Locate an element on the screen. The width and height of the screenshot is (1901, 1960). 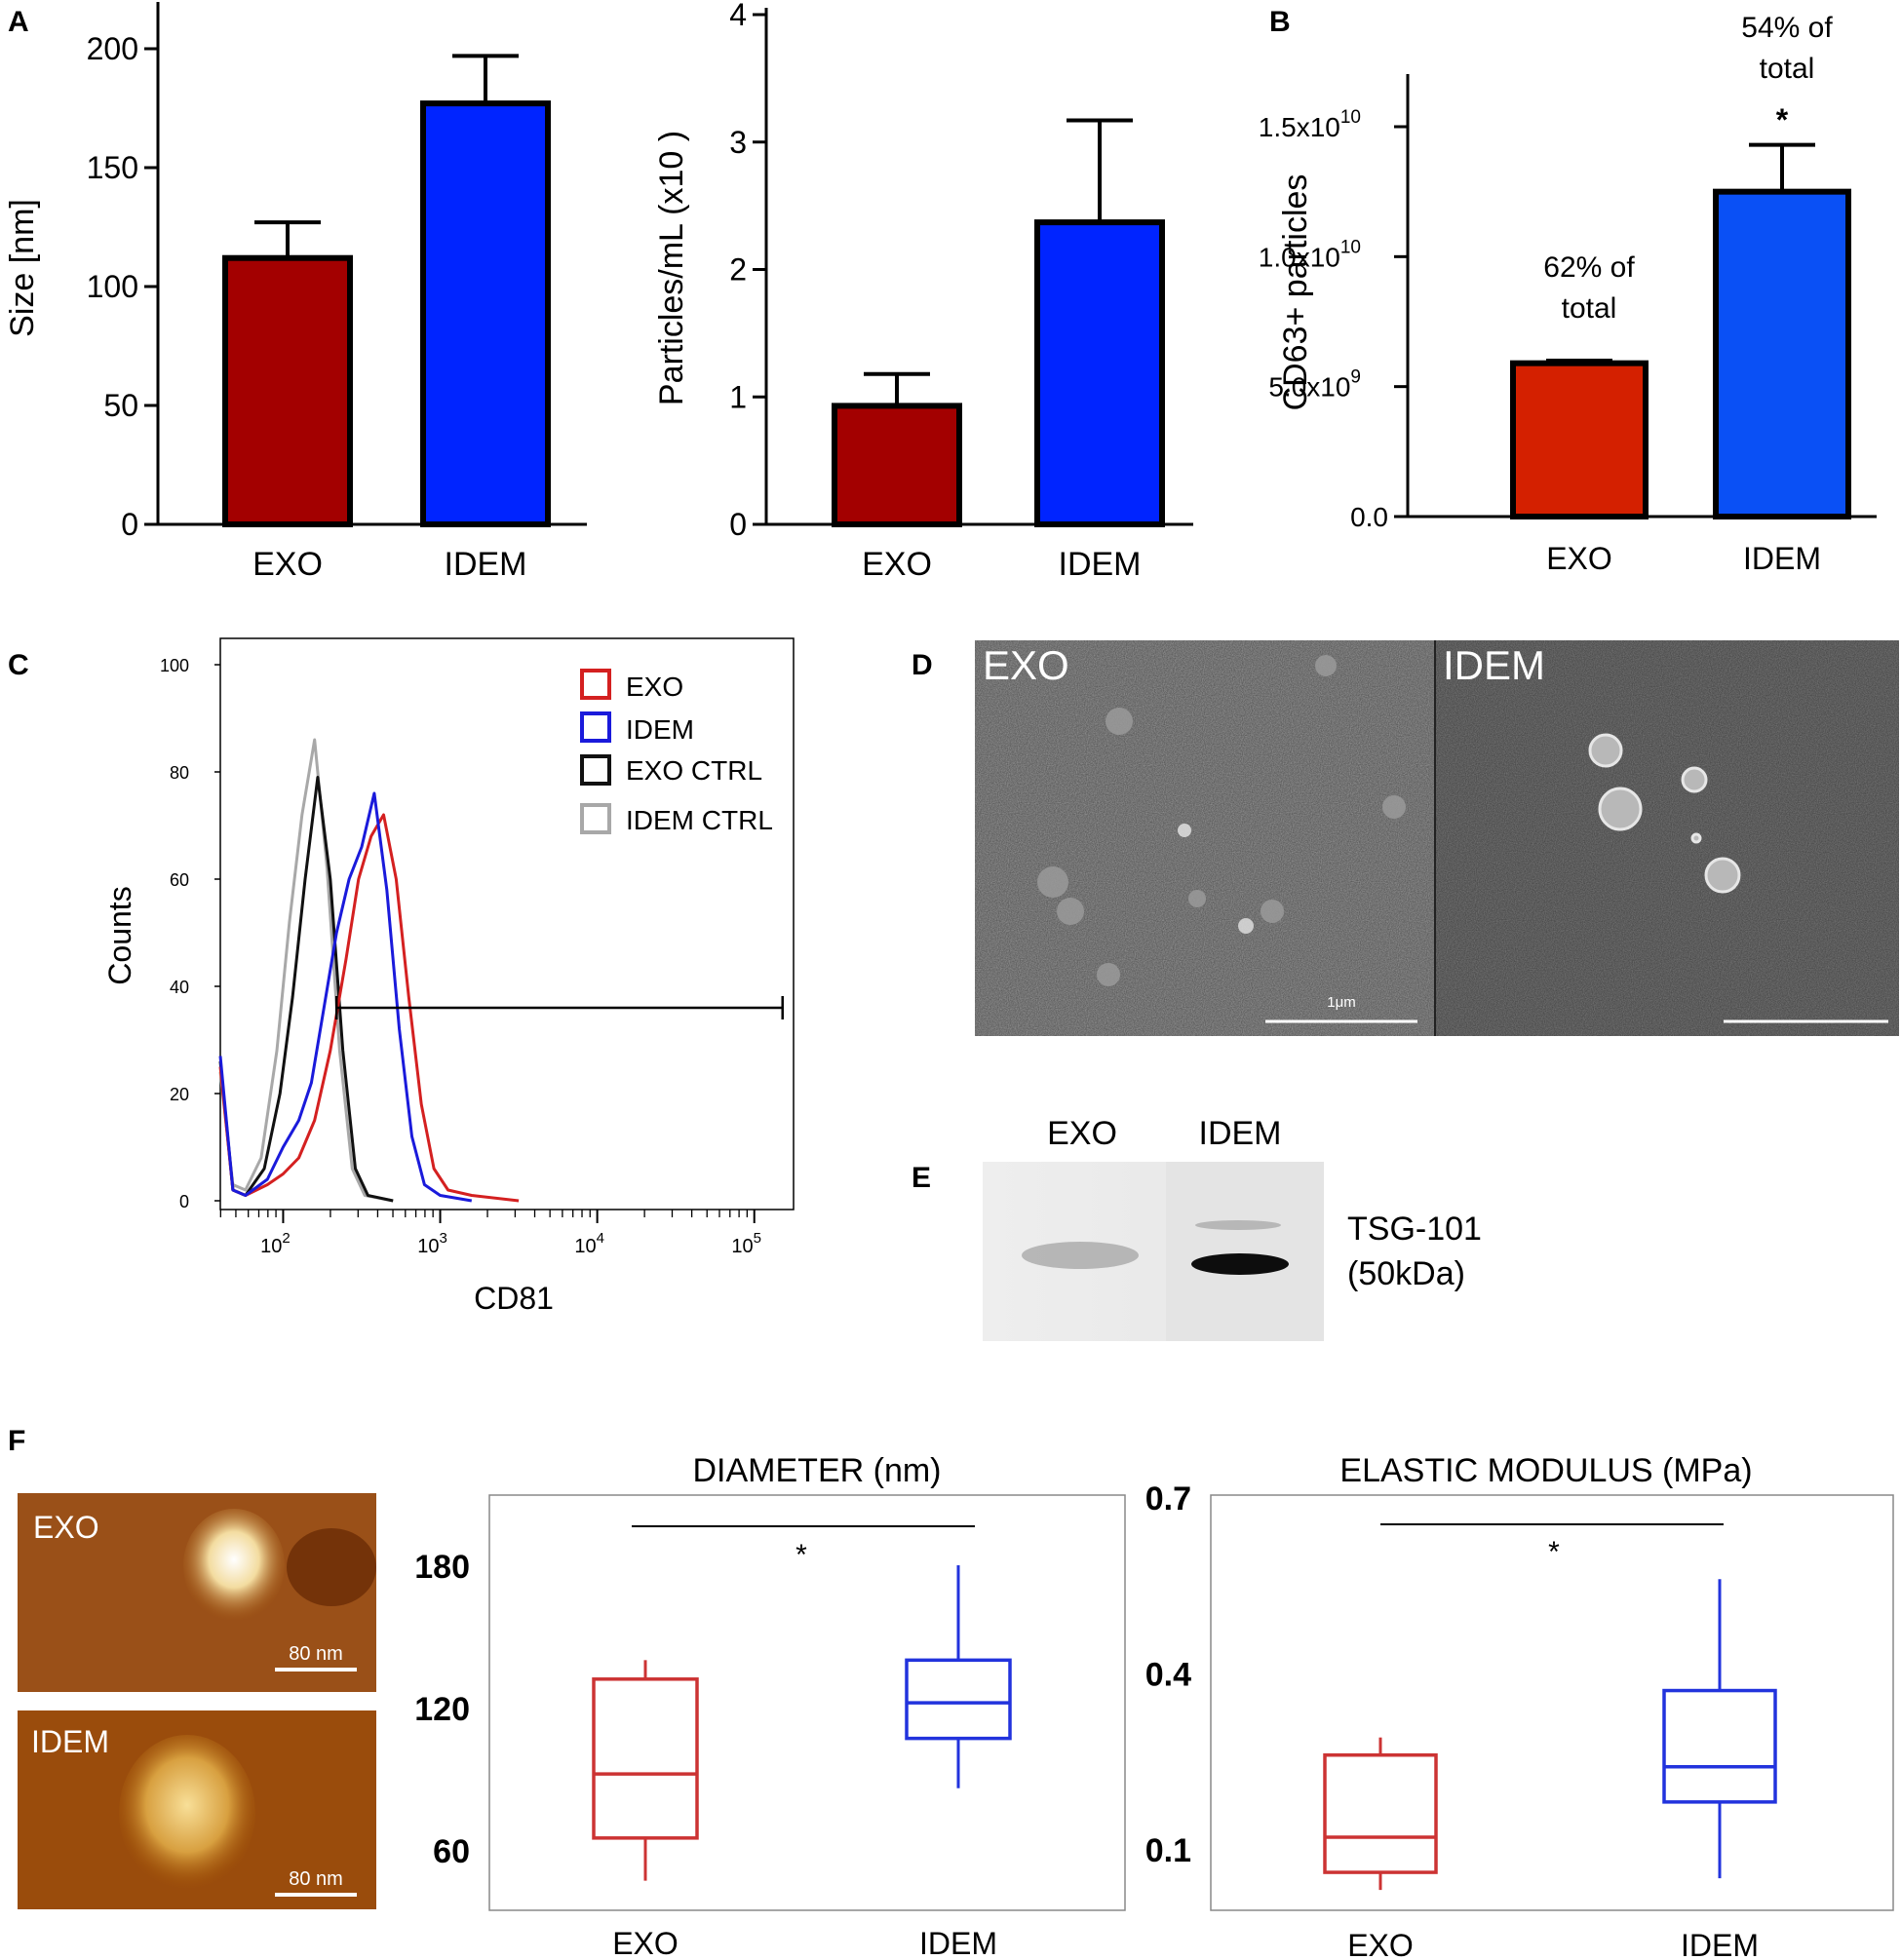
legend-swatch-idem-ctrl is located at coordinates (595, 819).